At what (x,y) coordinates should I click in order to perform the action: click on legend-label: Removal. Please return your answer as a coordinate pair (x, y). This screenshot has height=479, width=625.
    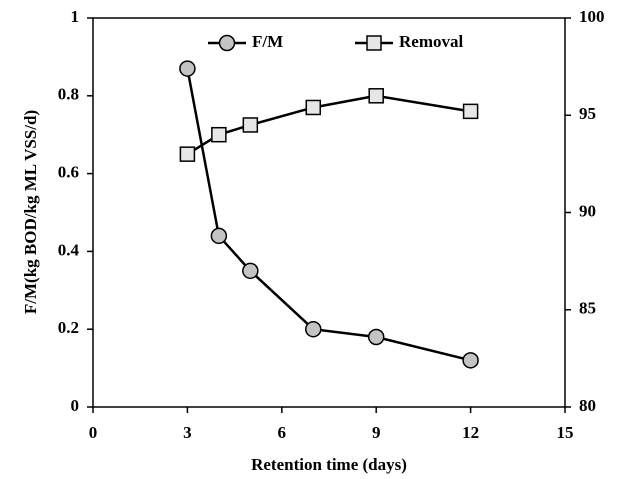
    Looking at the image, I should click on (431, 41).